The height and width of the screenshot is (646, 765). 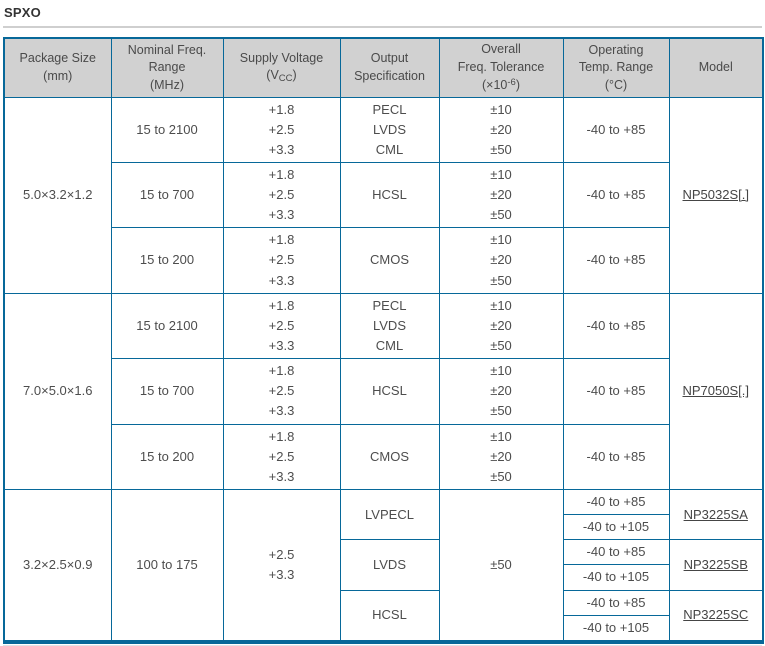 What do you see at coordinates (57, 391) in the screenshot?
I see `package-size-cell: 7.0×5.0×1.6` at bounding box center [57, 391].